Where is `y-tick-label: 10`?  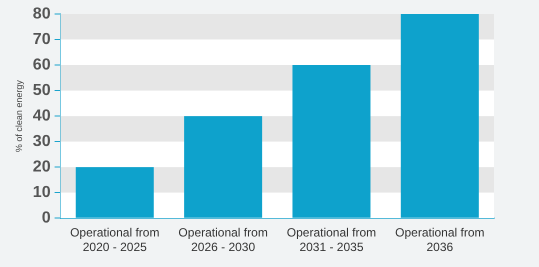
y-tick-label: 10 is located at coordinates (41, 193).